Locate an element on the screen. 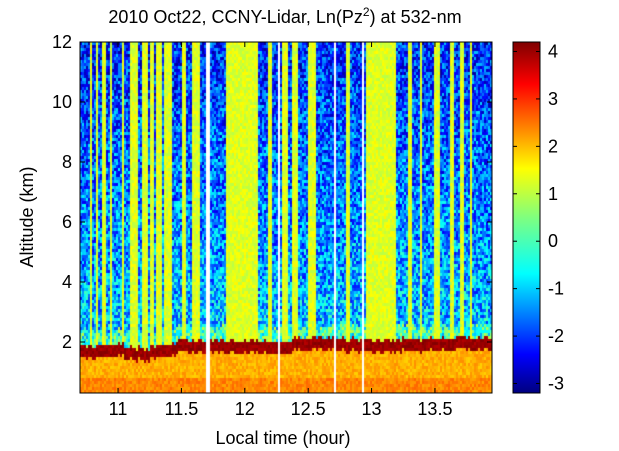  x-tick-label: 12.5 is located at coordinates (308, 409).